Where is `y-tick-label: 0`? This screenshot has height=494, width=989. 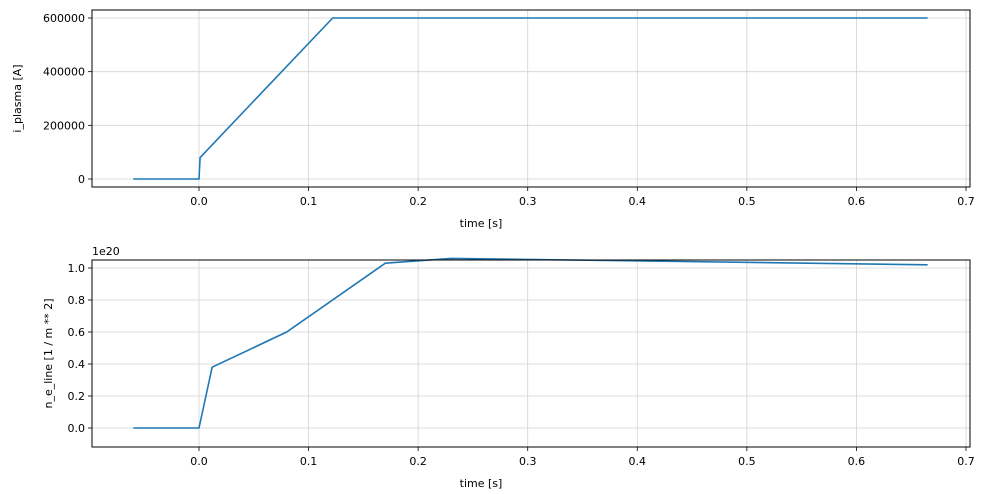
y-tick-label: 0 is located at coordinates (81, 179).